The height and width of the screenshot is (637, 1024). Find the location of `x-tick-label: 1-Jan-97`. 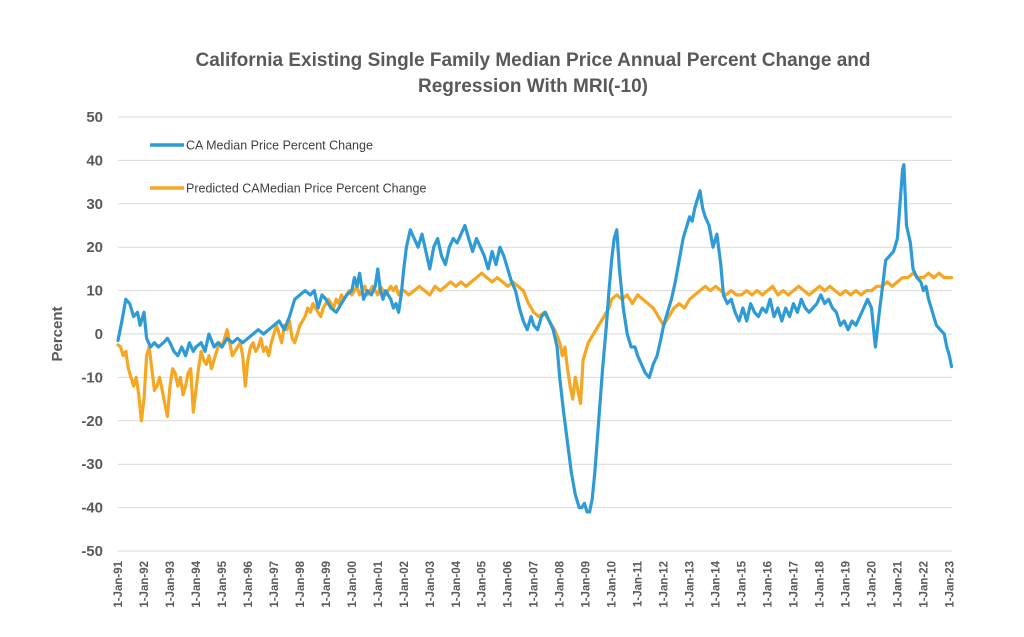

x-tick-label: 1-Jan-97 is located at coordinates (275, 584).